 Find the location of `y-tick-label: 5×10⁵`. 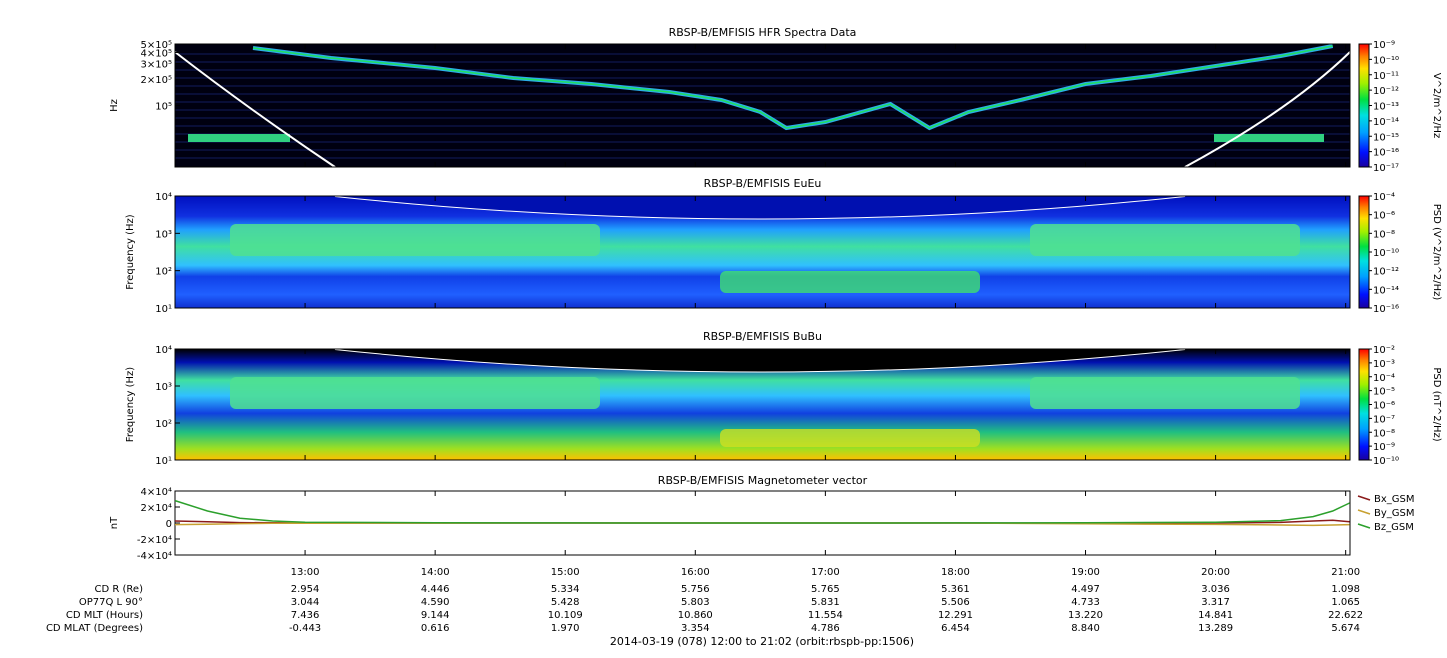

y-tick-label: 5×10⁵ is located at coordinates (156, 45).